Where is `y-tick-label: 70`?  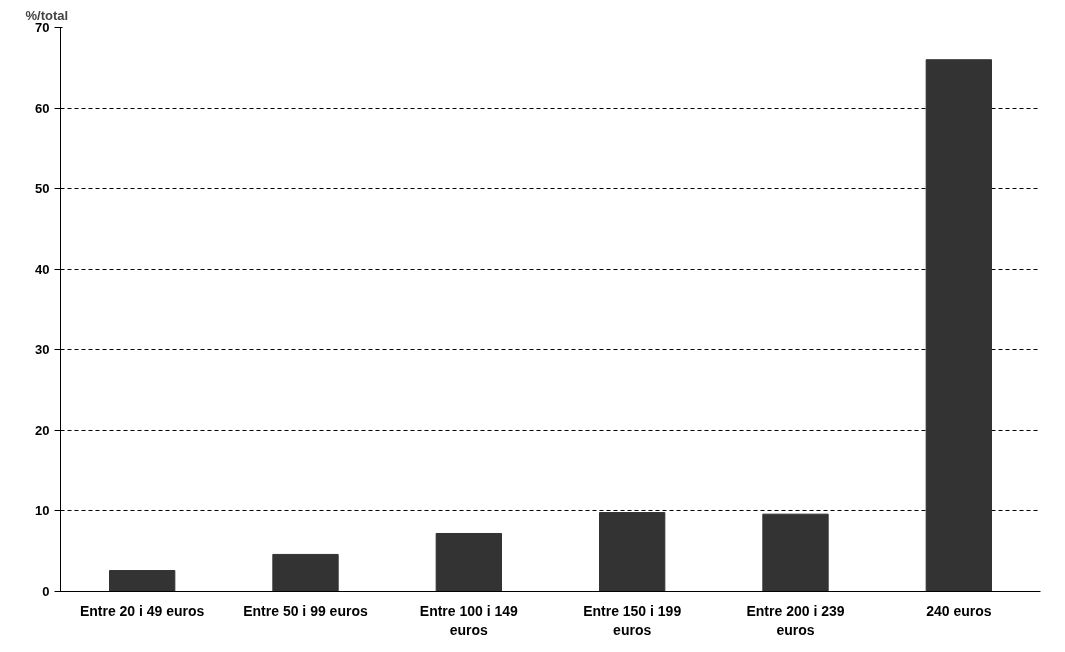 y-tick-label: 70 is located at coordinates (42, 27).